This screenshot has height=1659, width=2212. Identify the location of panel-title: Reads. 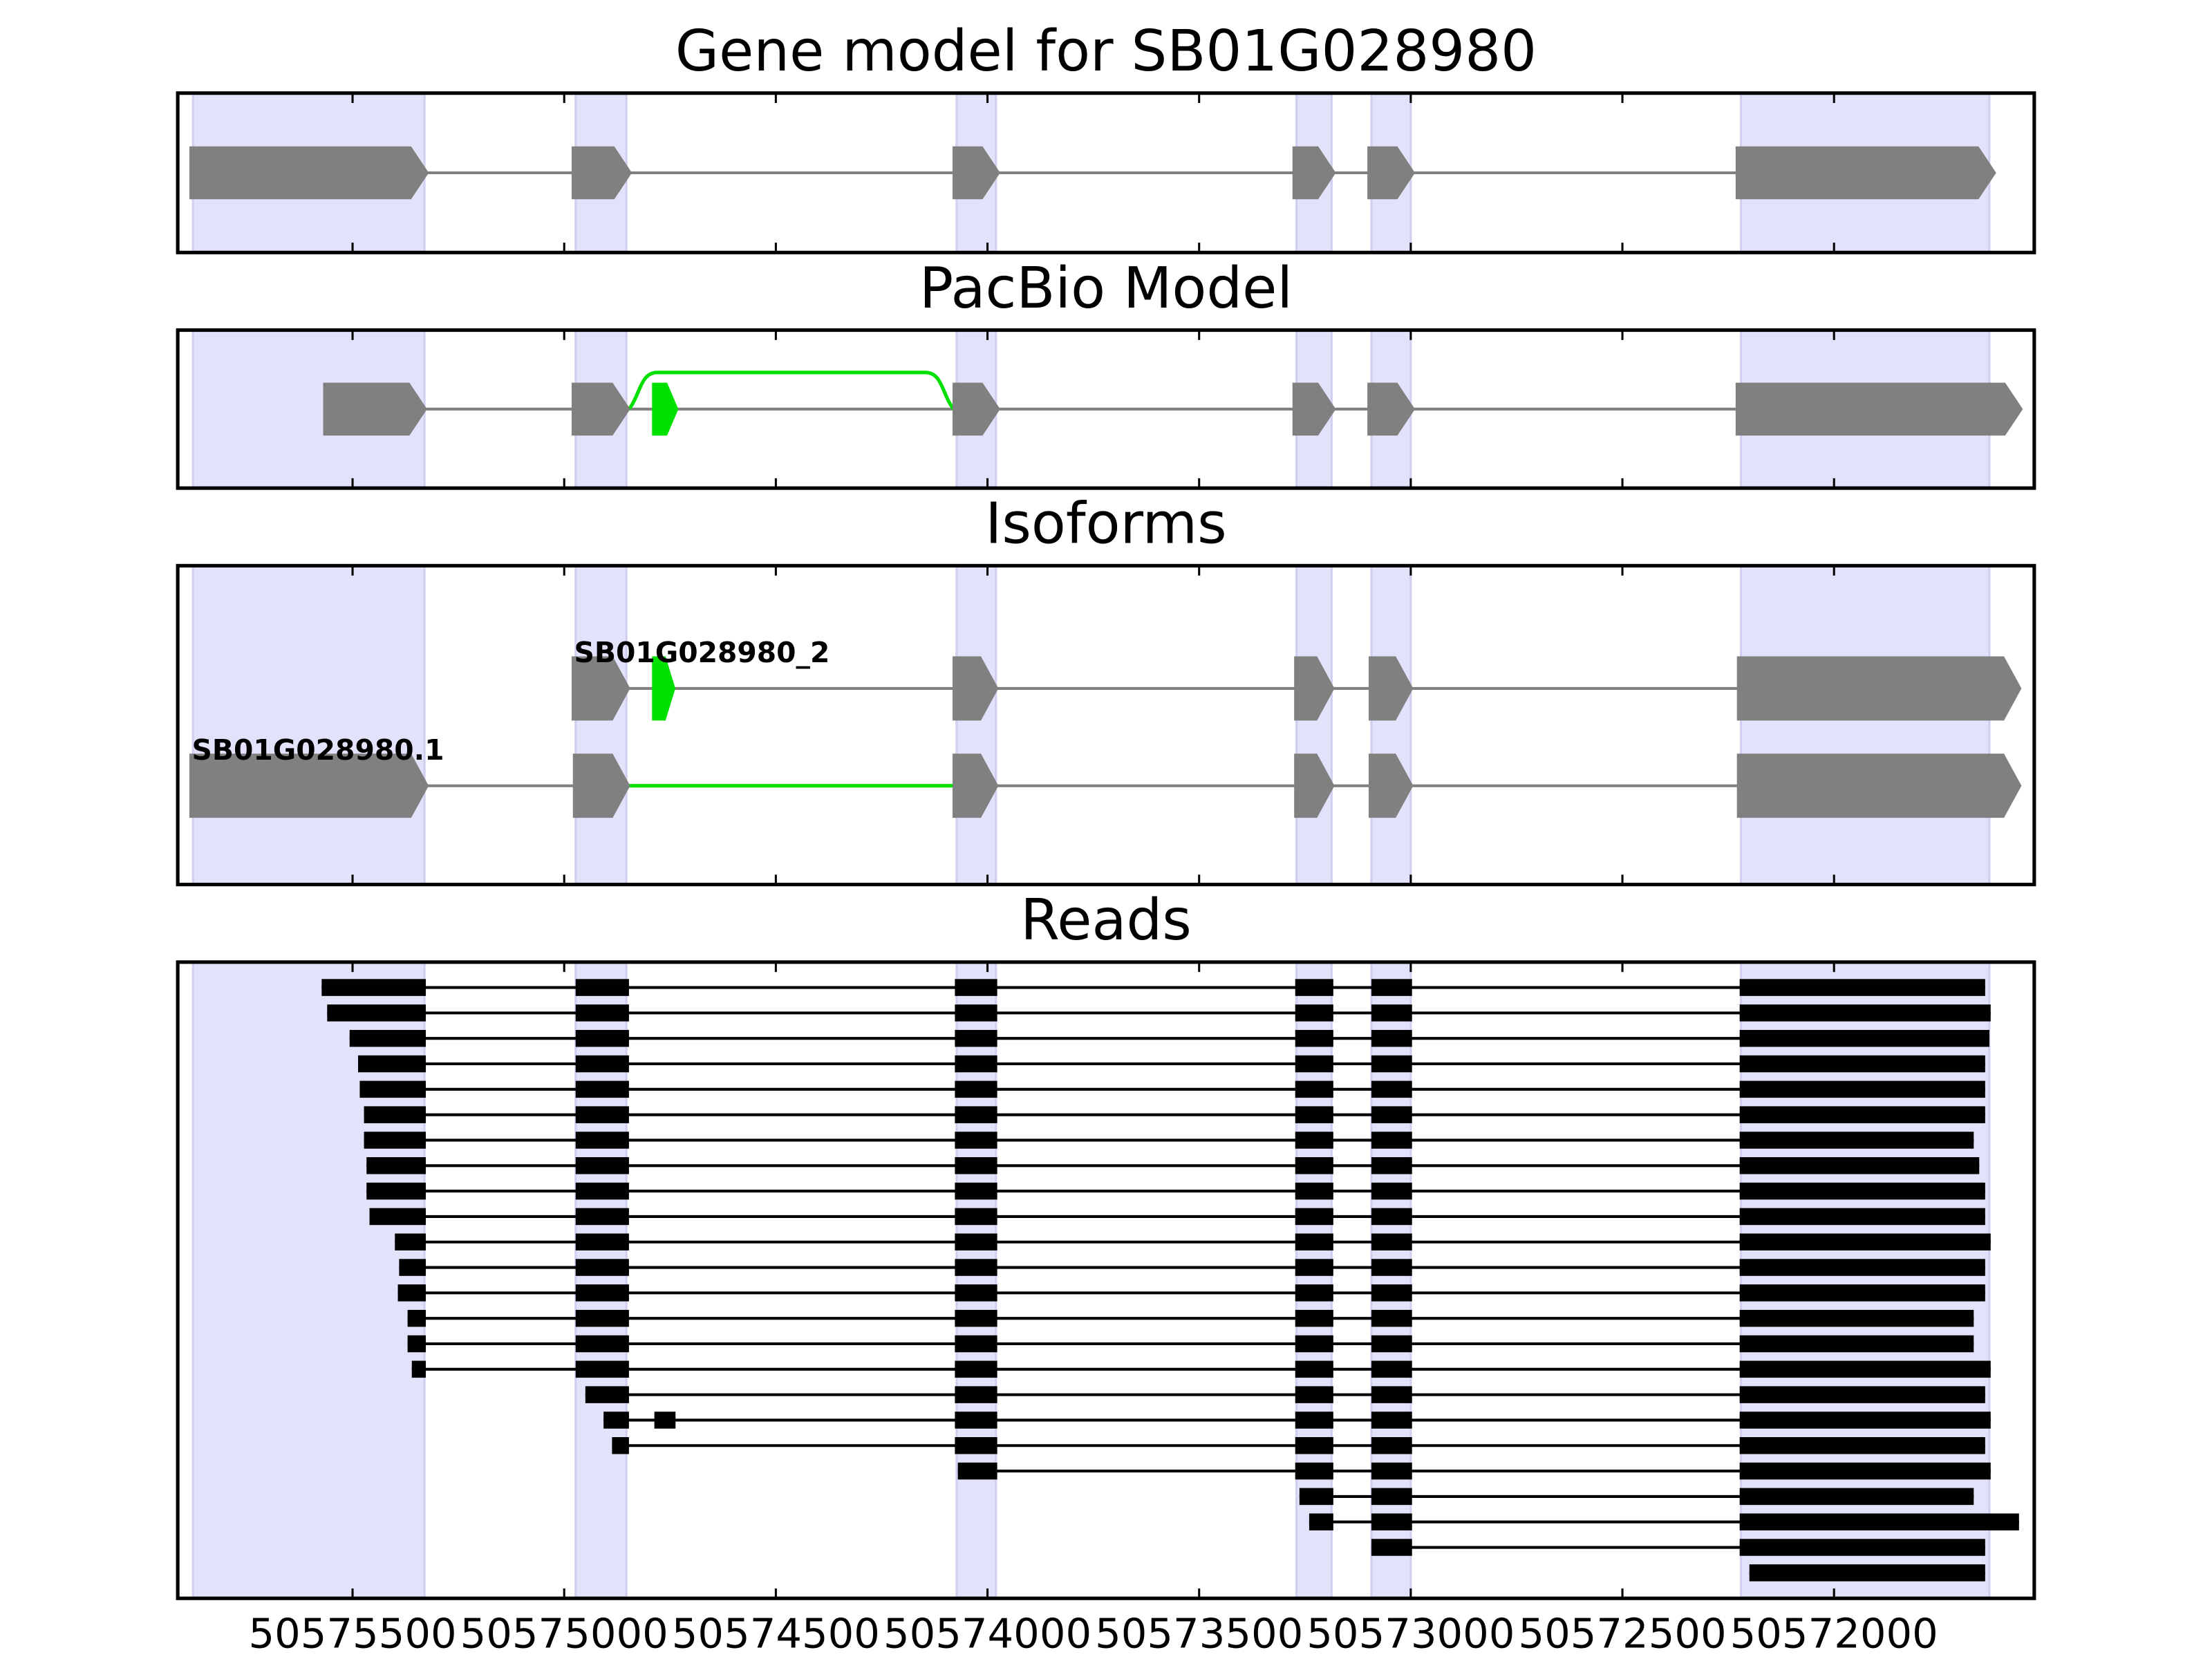
(1106, 920).